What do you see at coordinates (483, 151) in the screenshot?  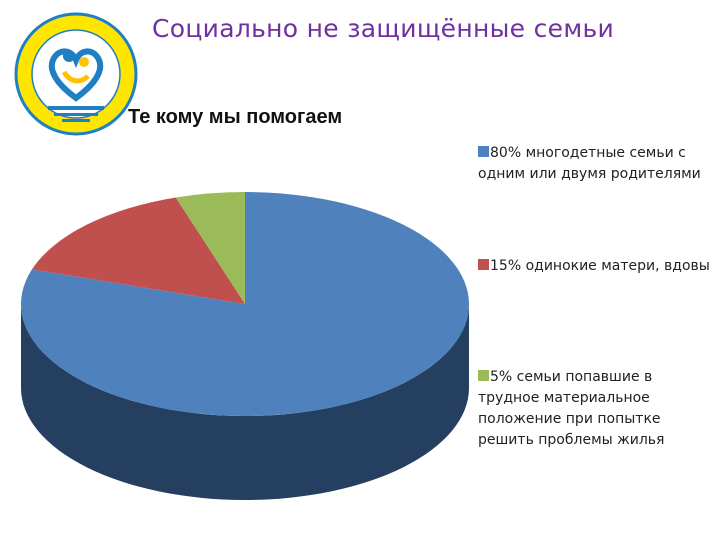 I see `legend-swatch-blue` at bounding box center [483, 151].